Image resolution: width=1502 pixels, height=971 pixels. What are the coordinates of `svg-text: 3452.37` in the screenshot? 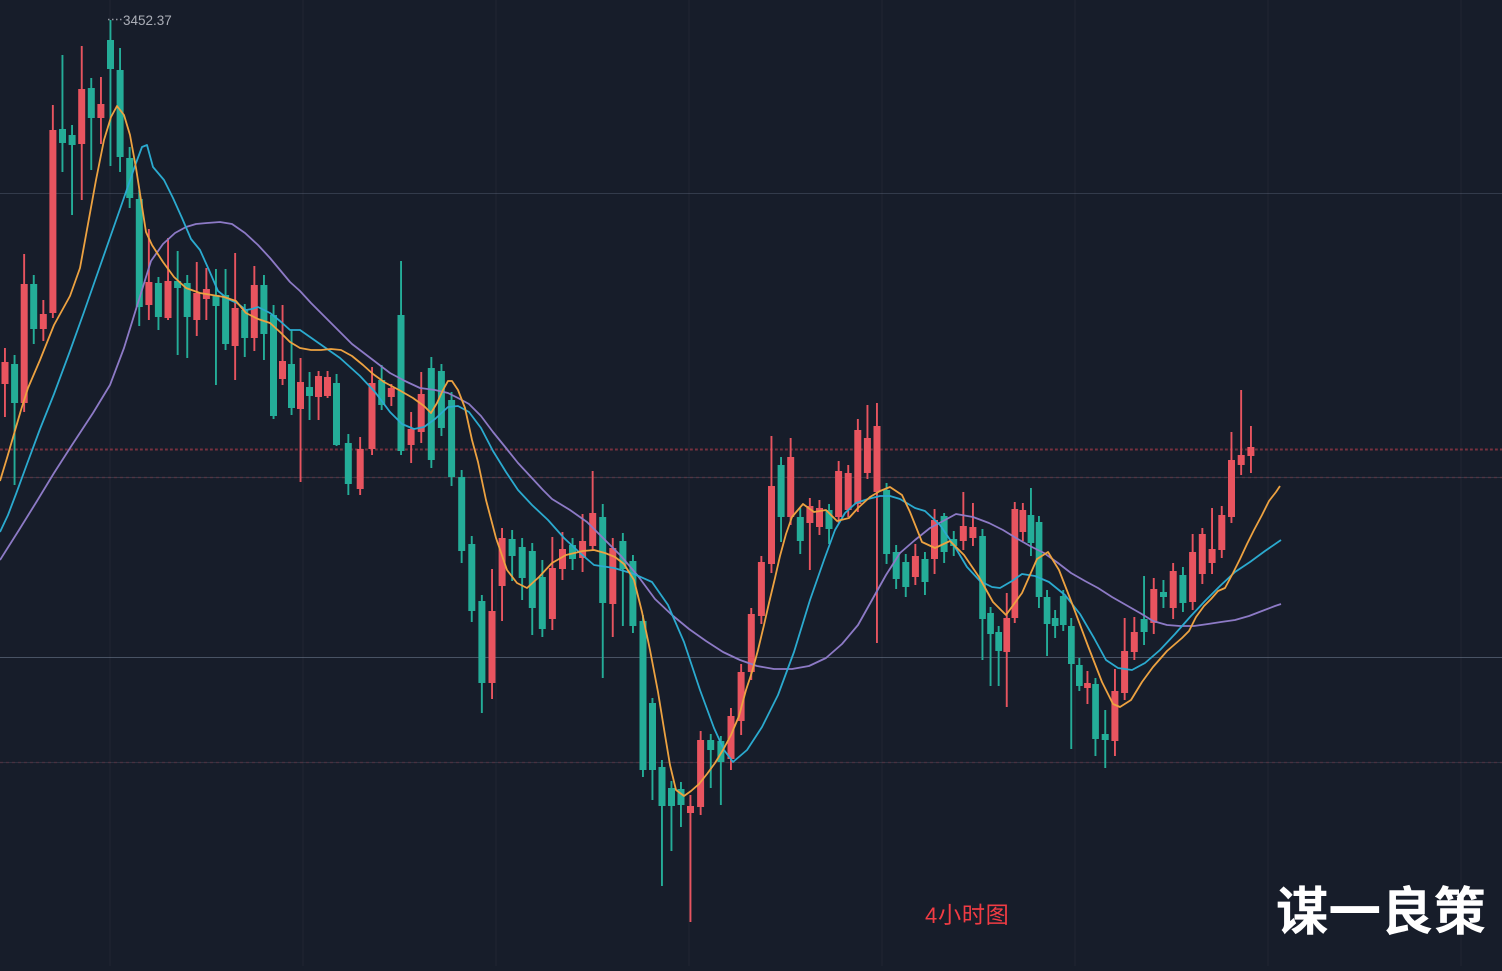 It's located at (147, 20).